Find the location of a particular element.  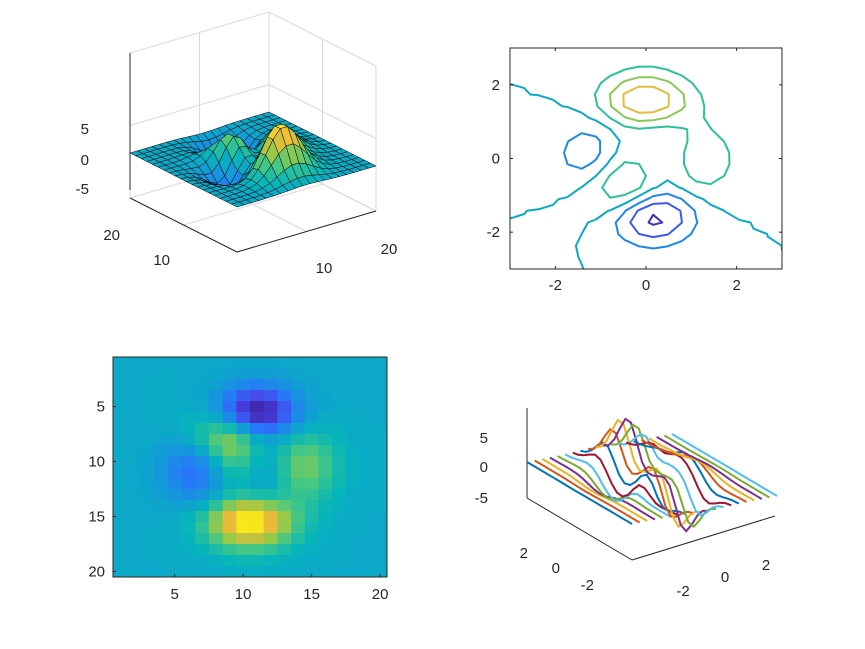

image-axes-box is located at coordinates (250, 467).